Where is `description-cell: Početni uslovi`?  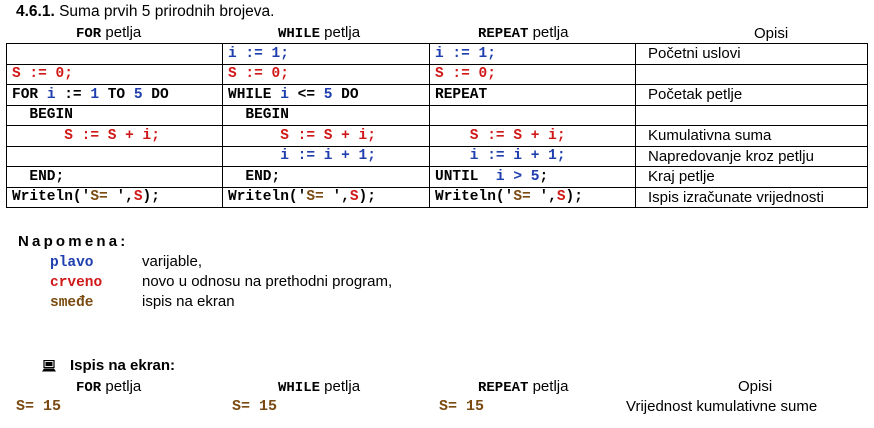
description-cell: Početni uslovi is located at coordinates (751, 54).